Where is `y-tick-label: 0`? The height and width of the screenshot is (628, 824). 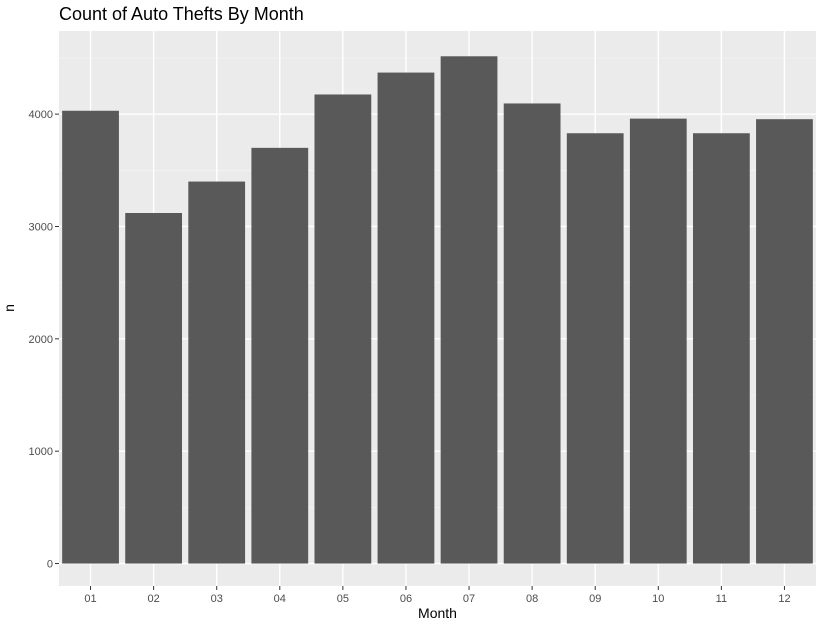 y-tick-label: 0 is located at coordinates (50, 565).